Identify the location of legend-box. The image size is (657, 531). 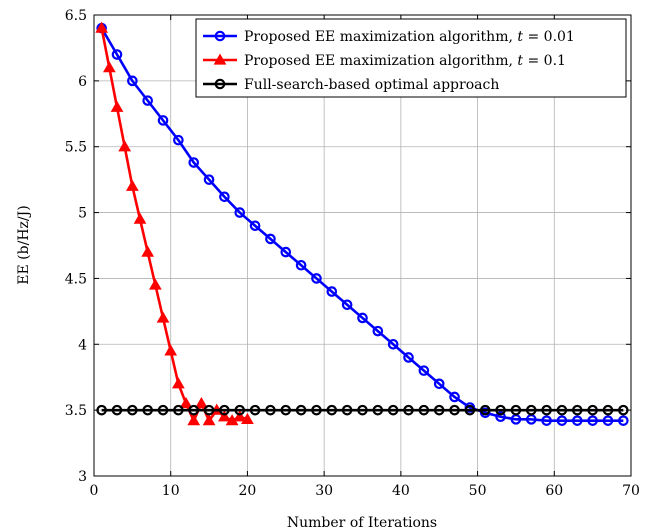
(411, 58).